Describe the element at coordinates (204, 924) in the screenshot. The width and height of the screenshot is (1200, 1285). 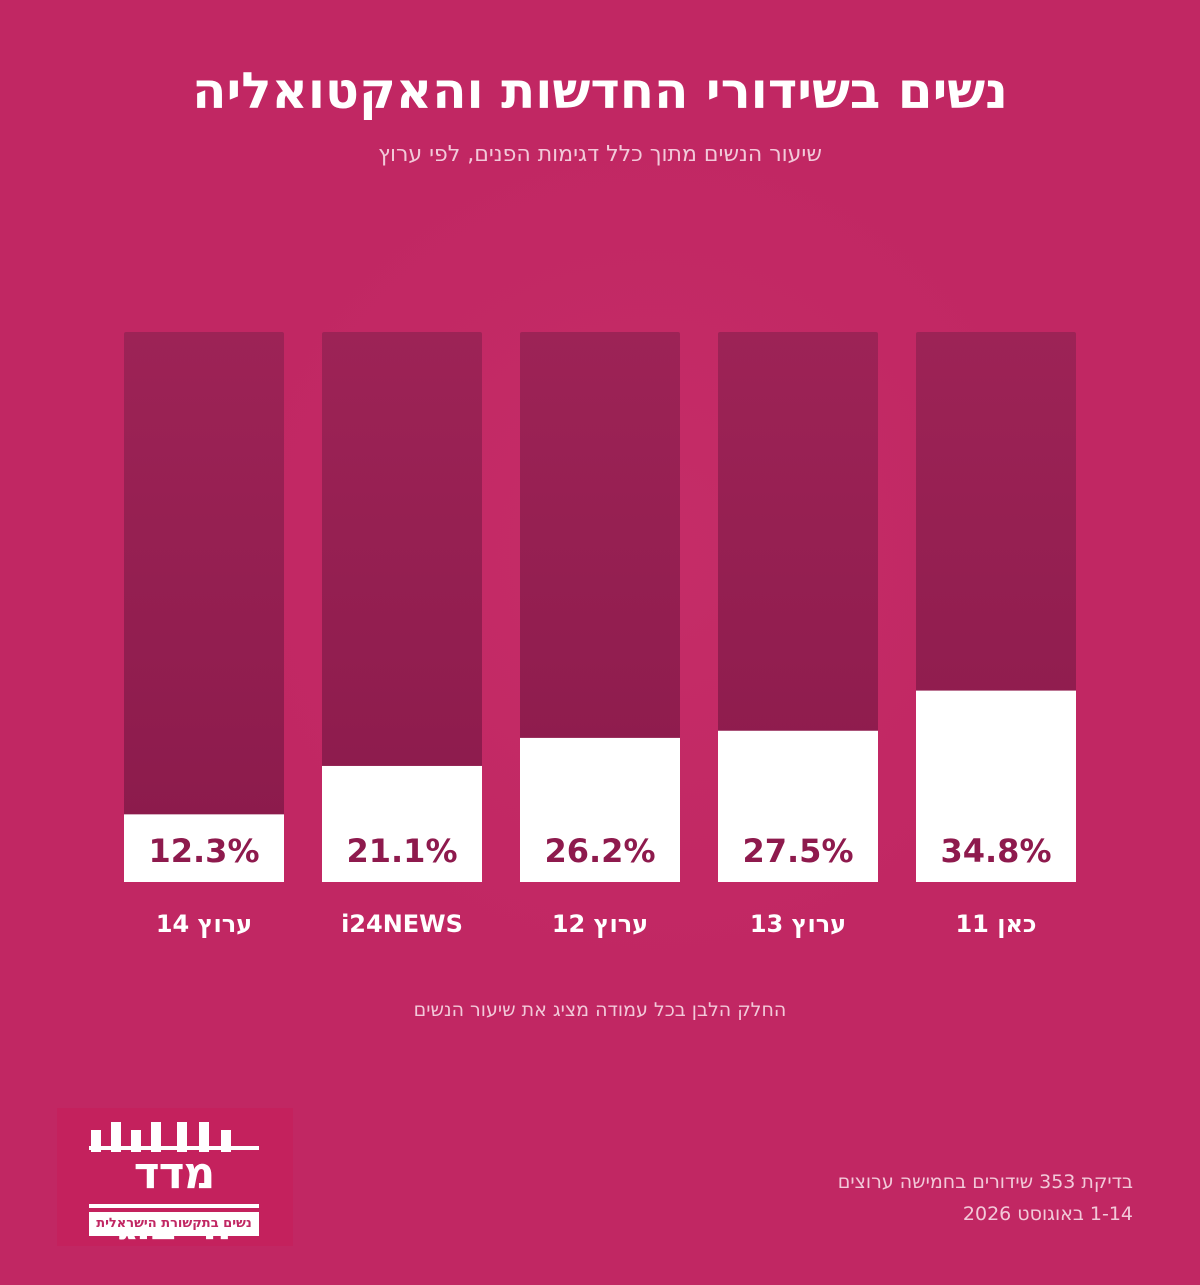
I see `category-label: ערוץ 14` at that location.